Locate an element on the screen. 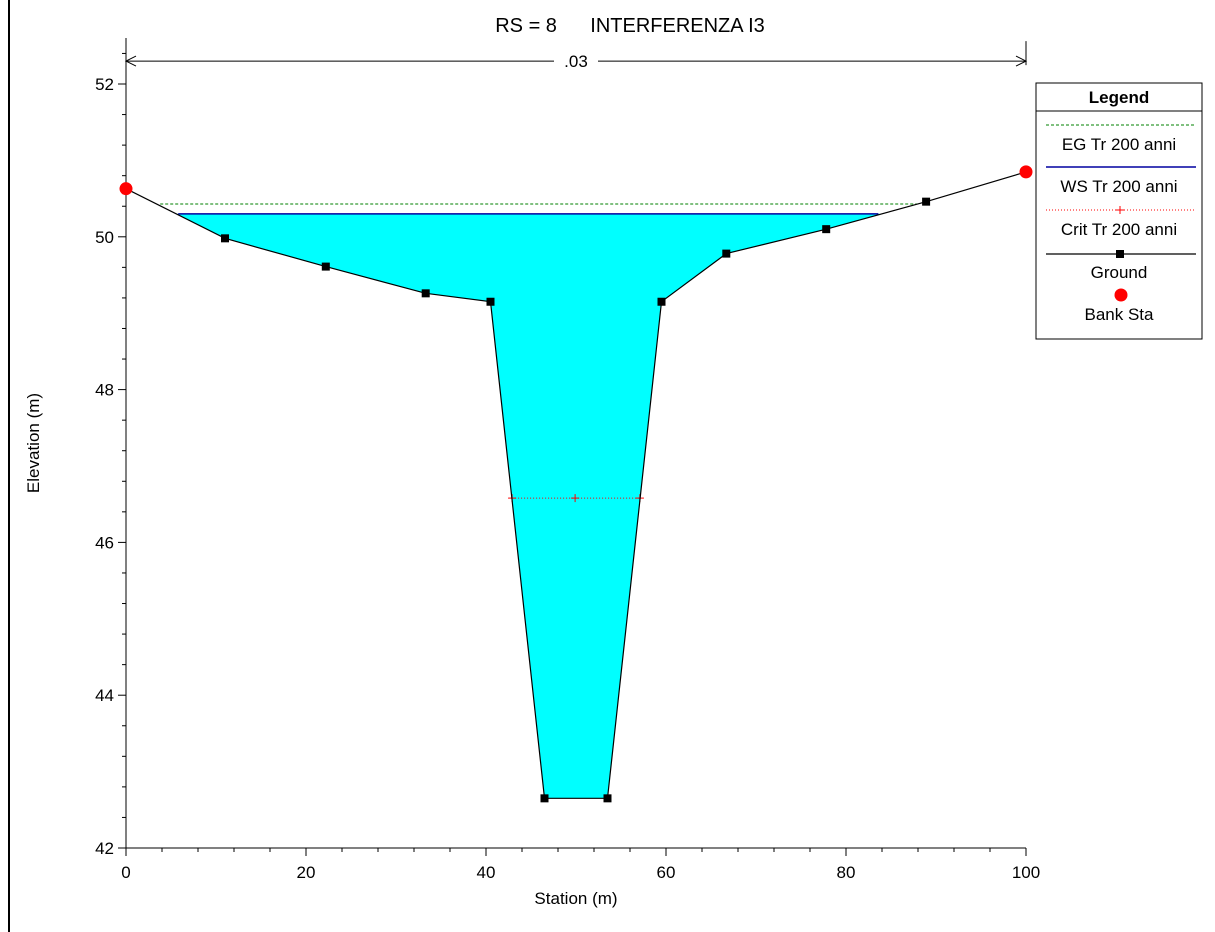  legend-crit-label: Crit Tr 200 anni is located at coordinates (1119, 229).